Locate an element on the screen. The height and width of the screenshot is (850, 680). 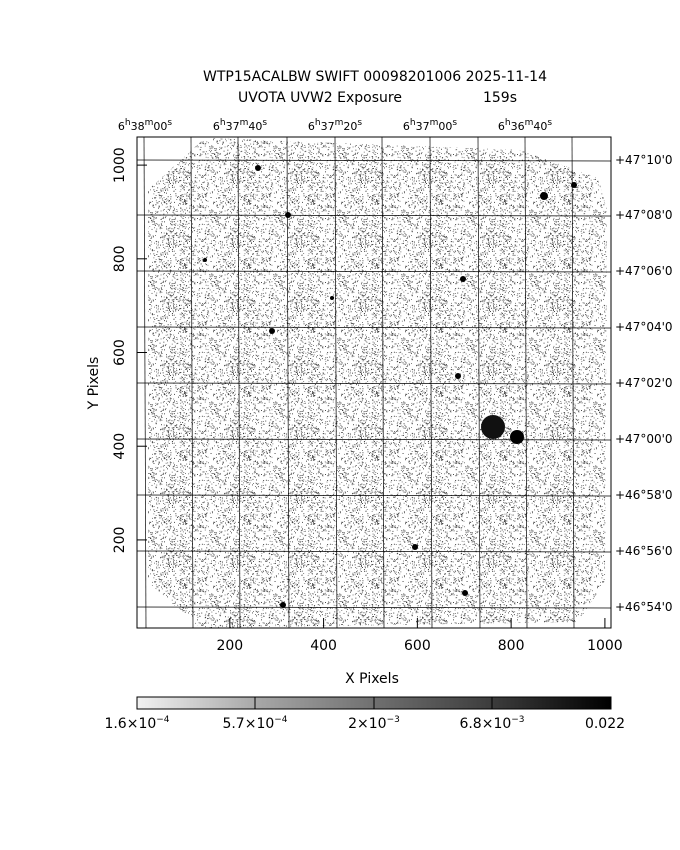
colorbar-mantissa: 0.022 is located at coordinates (605, 724).